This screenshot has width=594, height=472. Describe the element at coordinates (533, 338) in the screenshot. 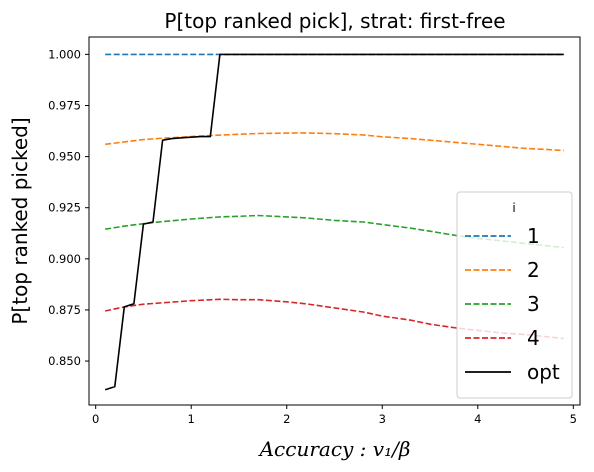

I see `legend-label-4: 4` at that location.